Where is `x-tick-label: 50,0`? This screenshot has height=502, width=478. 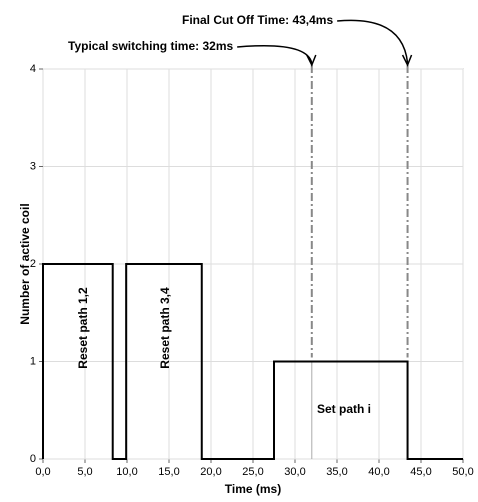 x-tick-label: 50,0 is located at coordinates (462, 472).